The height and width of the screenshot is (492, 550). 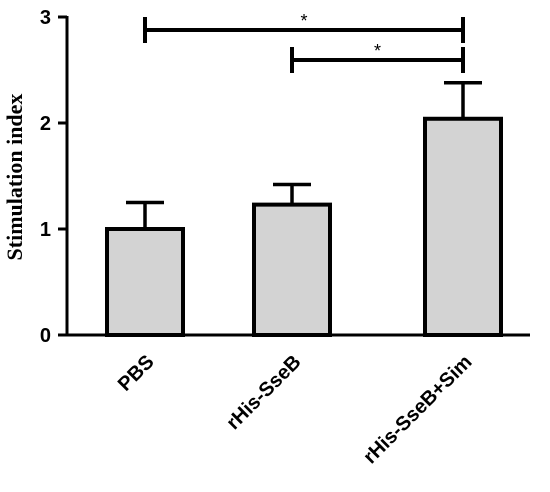 I want to click on significance-brackets: **, so click(x=304, y=42).